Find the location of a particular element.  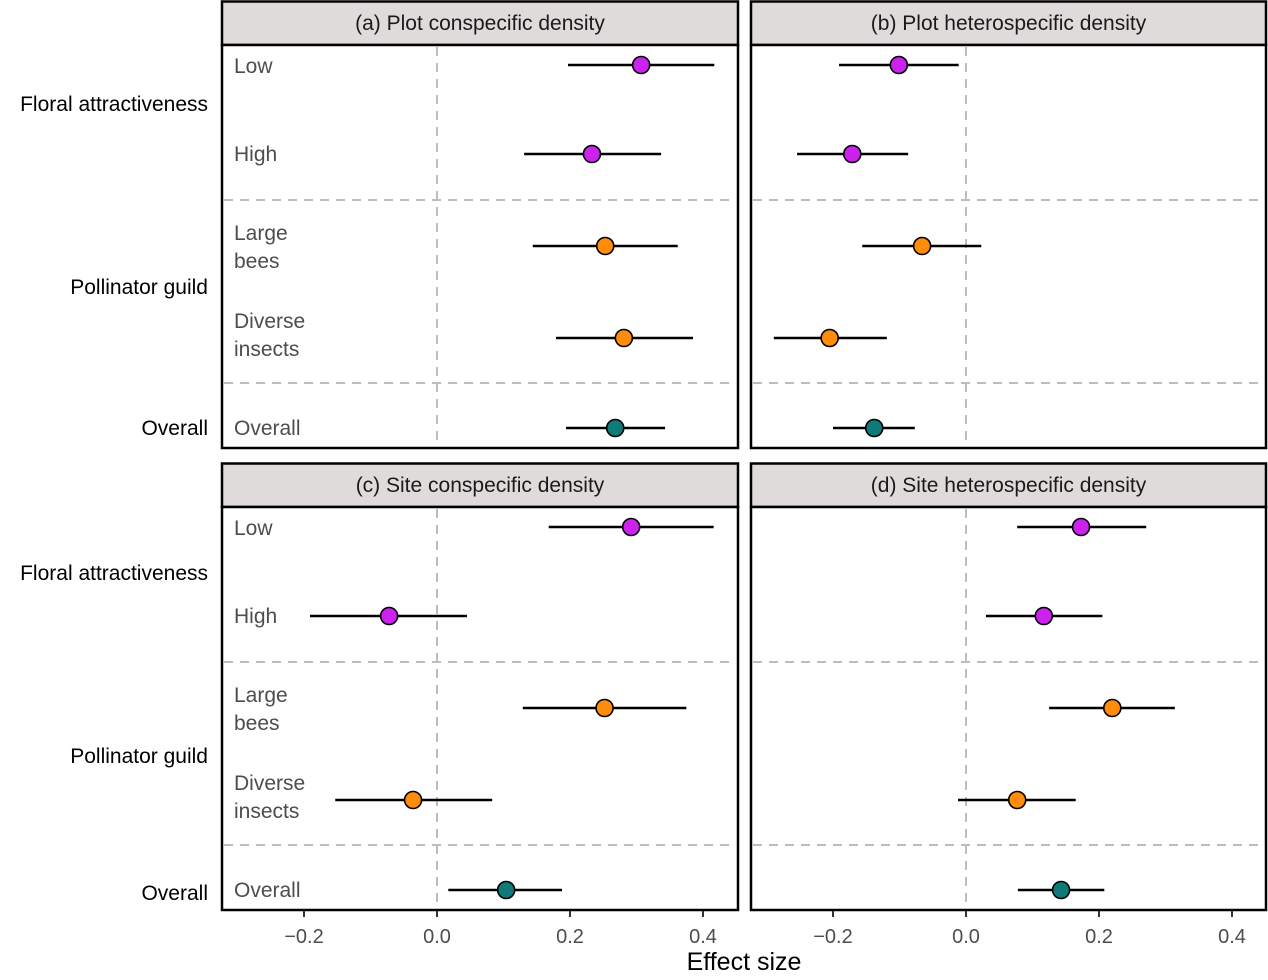

x-axis-title: Effect size is located at coordinates (744, 962).